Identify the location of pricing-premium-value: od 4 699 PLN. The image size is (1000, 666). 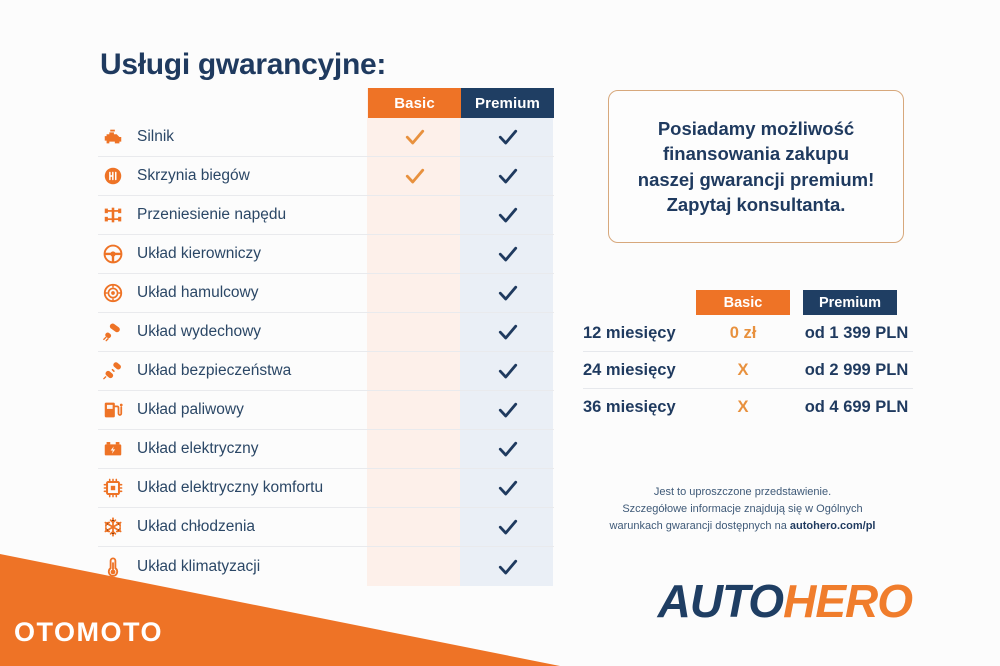
(856, 407).